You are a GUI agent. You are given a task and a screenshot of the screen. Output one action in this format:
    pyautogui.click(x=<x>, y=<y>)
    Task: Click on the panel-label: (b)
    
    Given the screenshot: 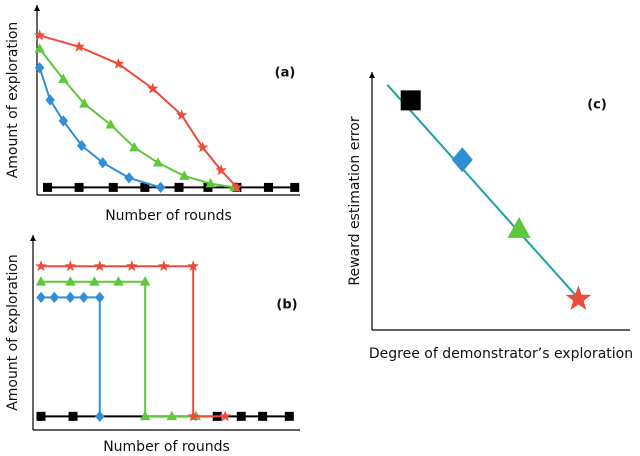 What is the action you would take?
    pyautogui.click(x=286, y=305)
    